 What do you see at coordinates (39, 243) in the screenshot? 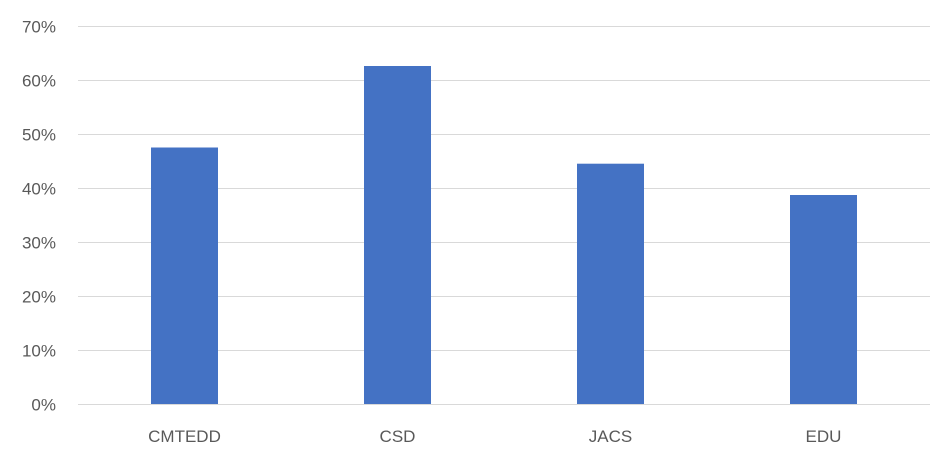
I see `y-tick-label: 30%` at bounding box center [39, 243].